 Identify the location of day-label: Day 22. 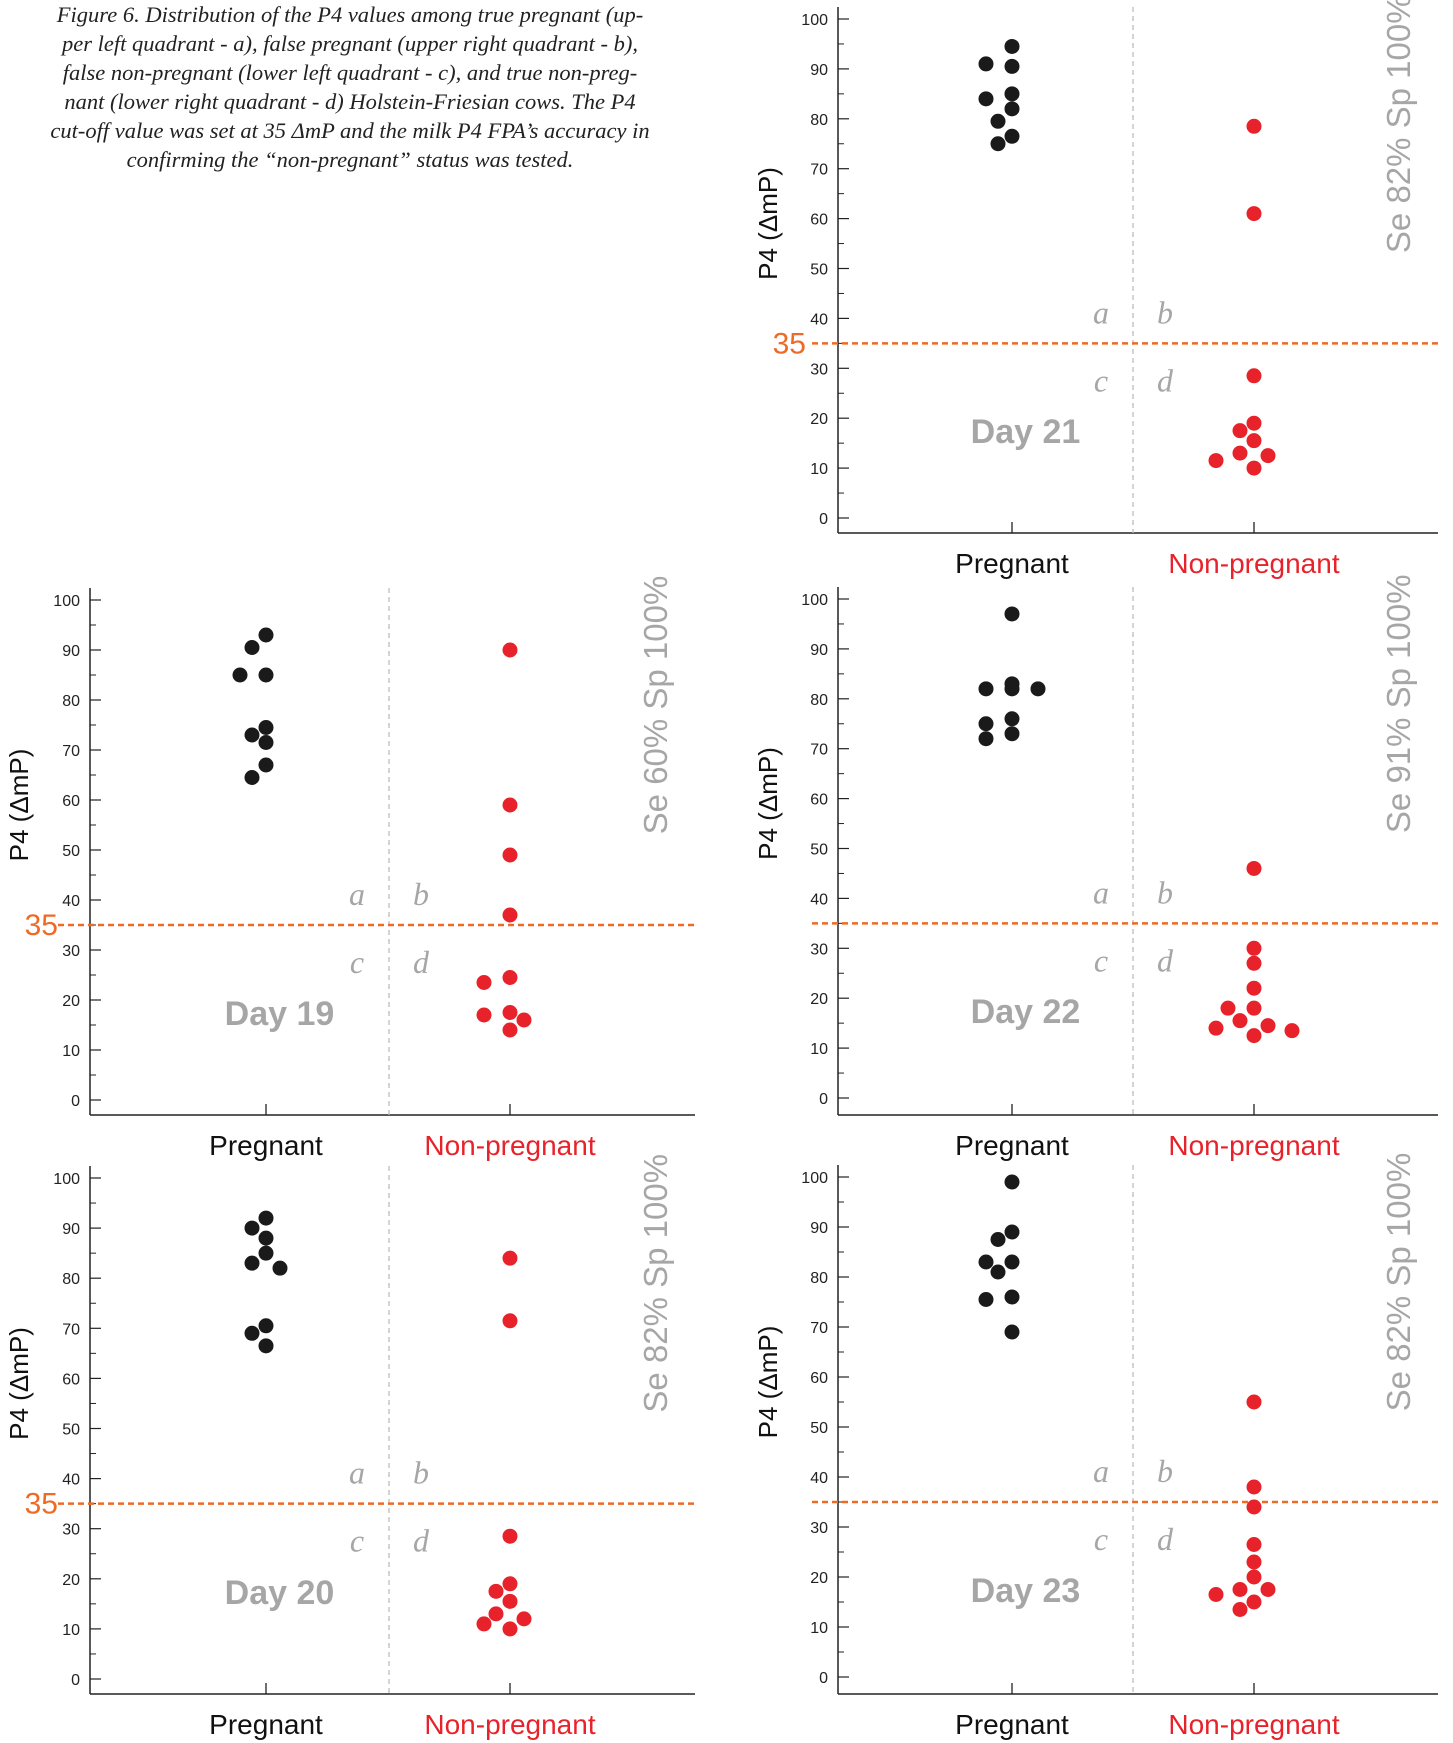
(1026, 1012).